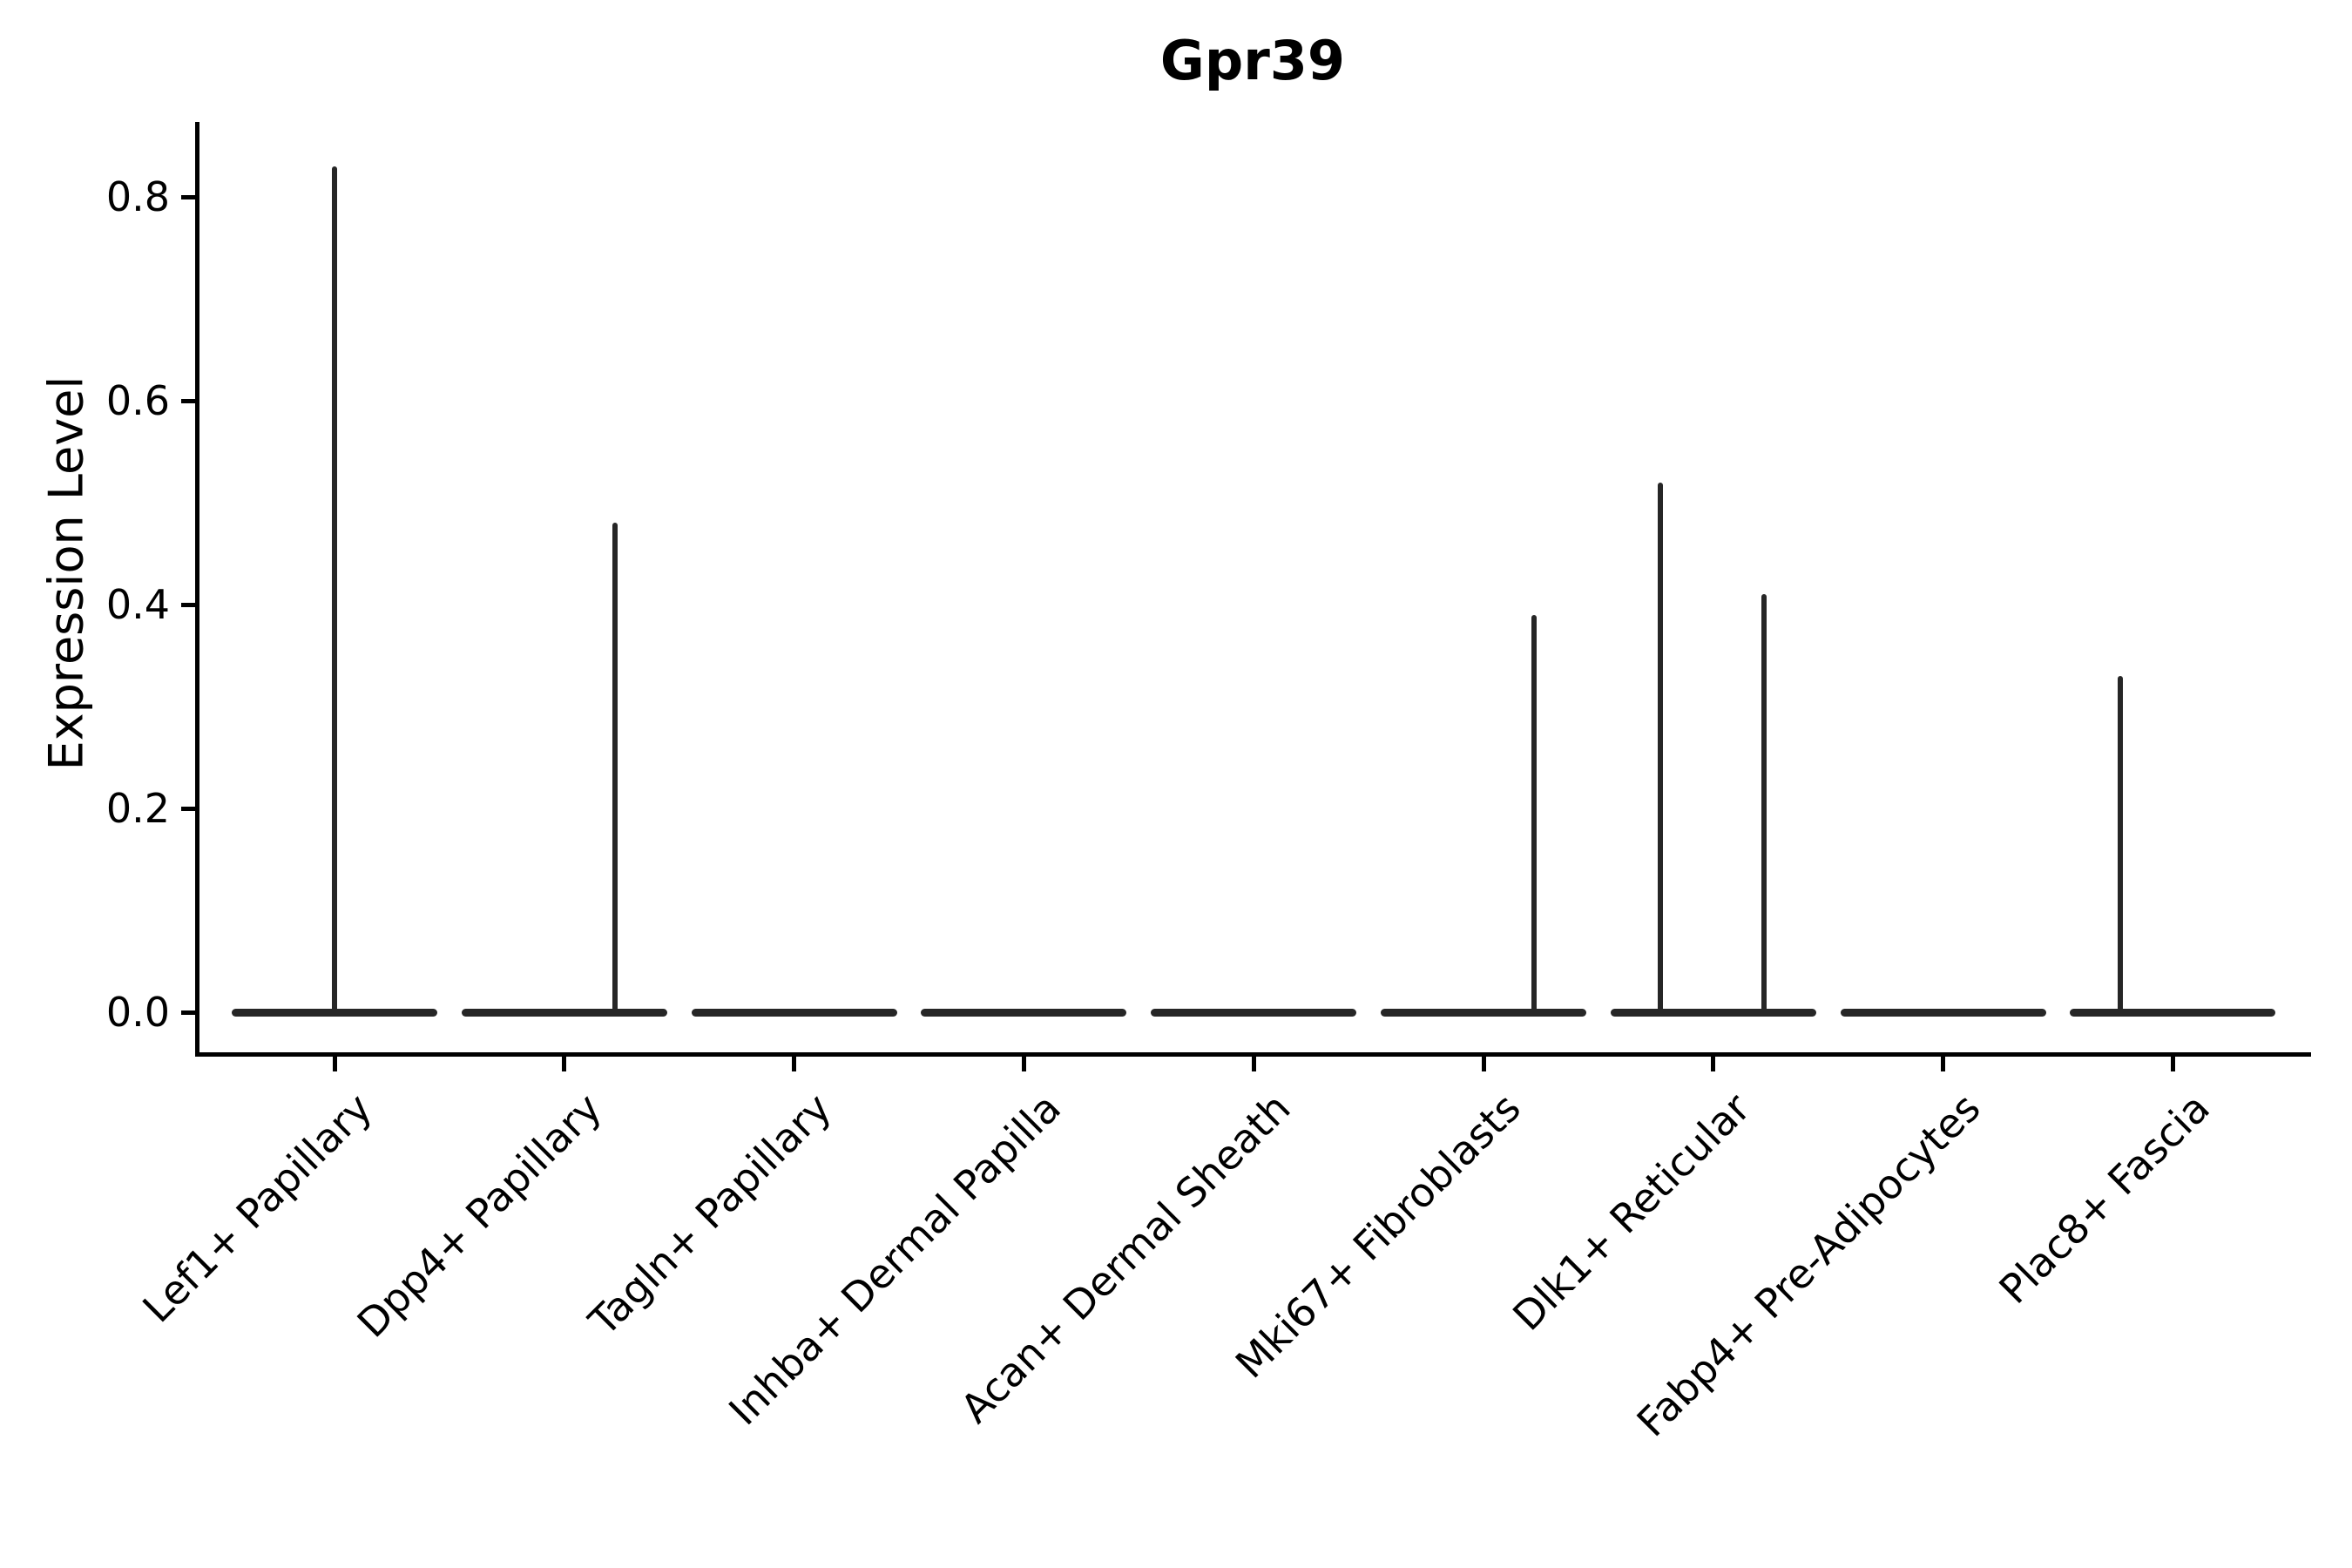 The image size is (2352, 1568). I want to click on y-axis-title: Expression Level, so click(66, 573).